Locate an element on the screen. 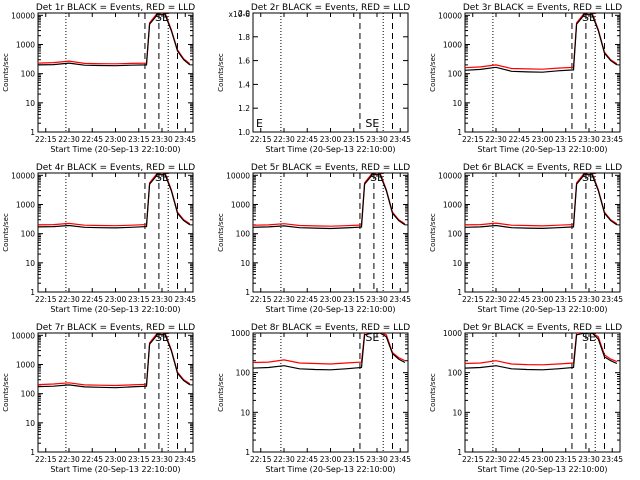 The width and height of the screenshot is (640, 480). panel-title: Det 4r BLACK = Events, RED = LLD is located at coordinates (115, 168).